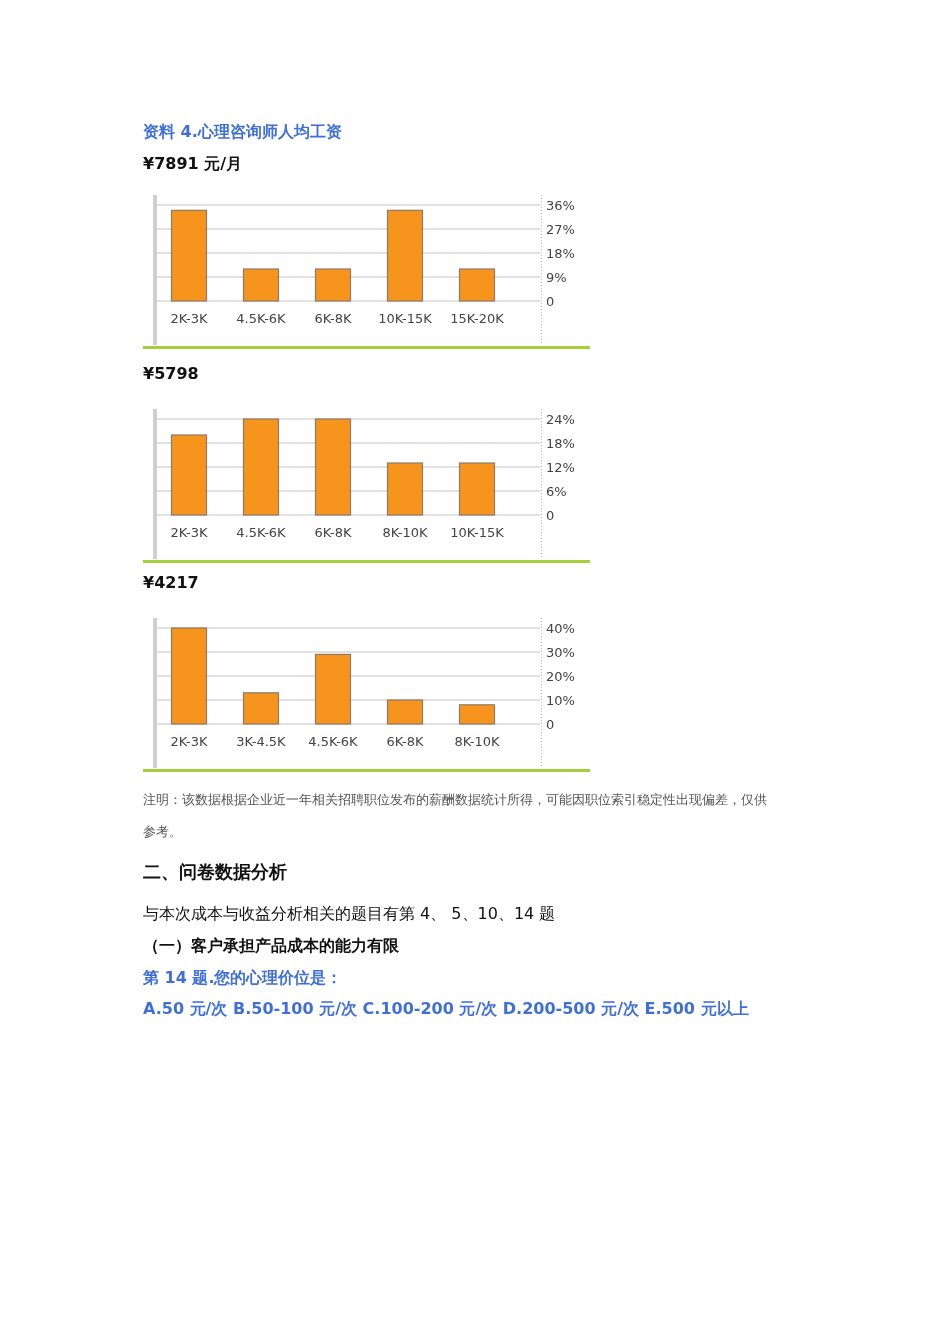 The image size is (950, 1344). I want to click on y-tick-label: 30%, so click(560, 652).